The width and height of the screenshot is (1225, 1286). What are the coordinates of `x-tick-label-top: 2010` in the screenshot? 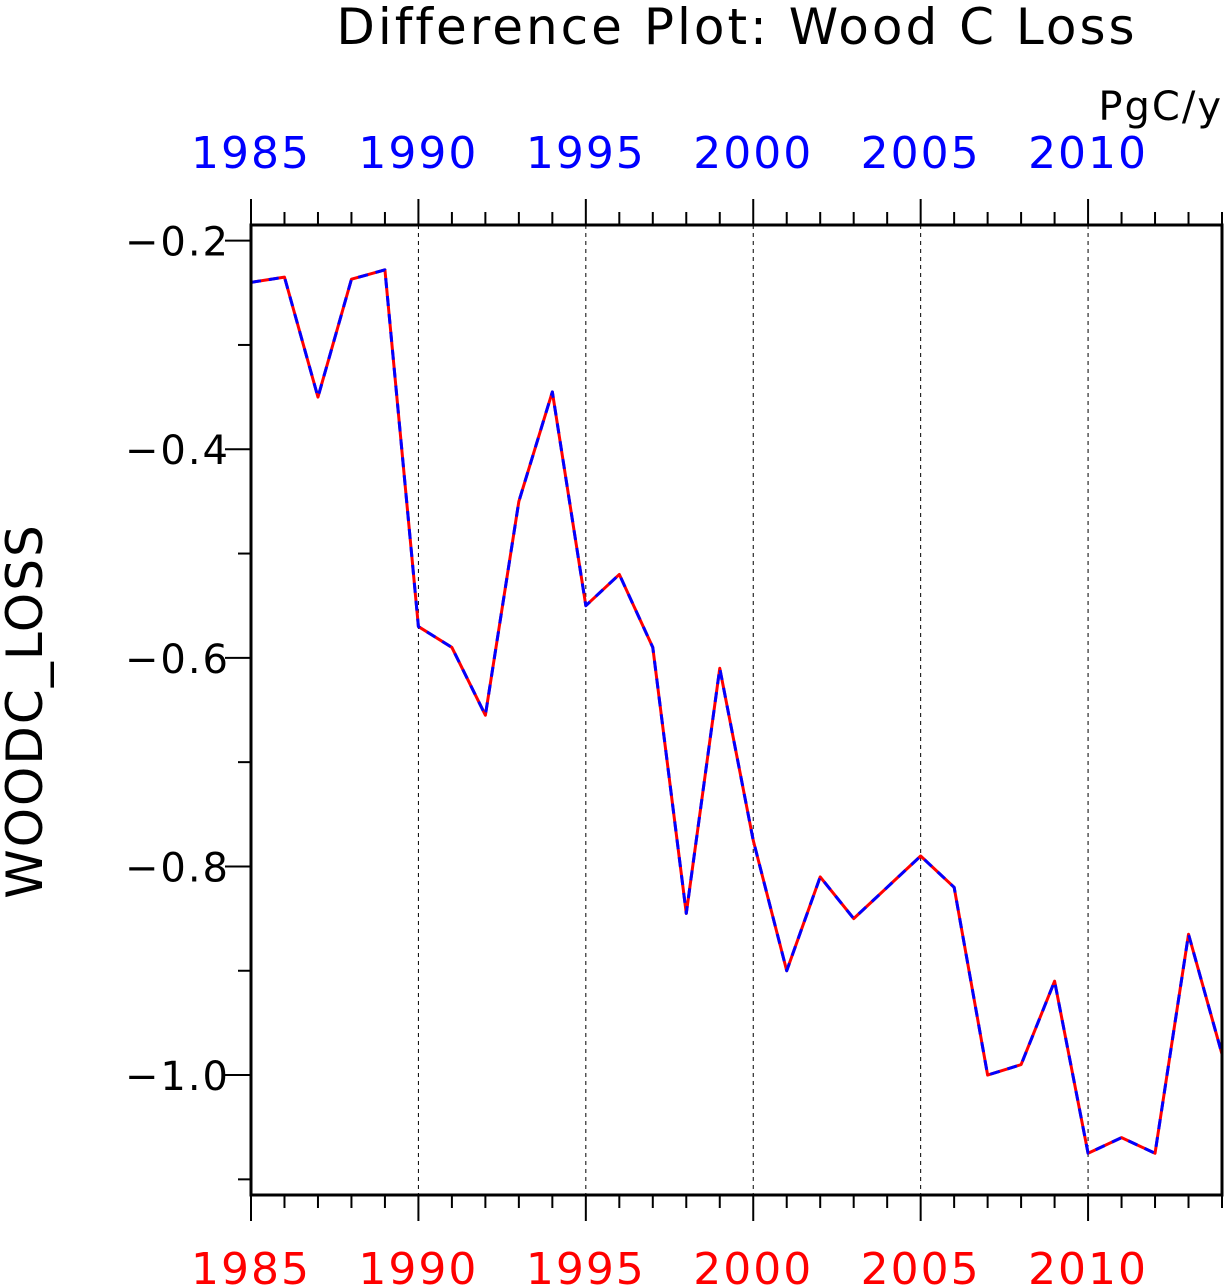 It's located at (1088, 153).